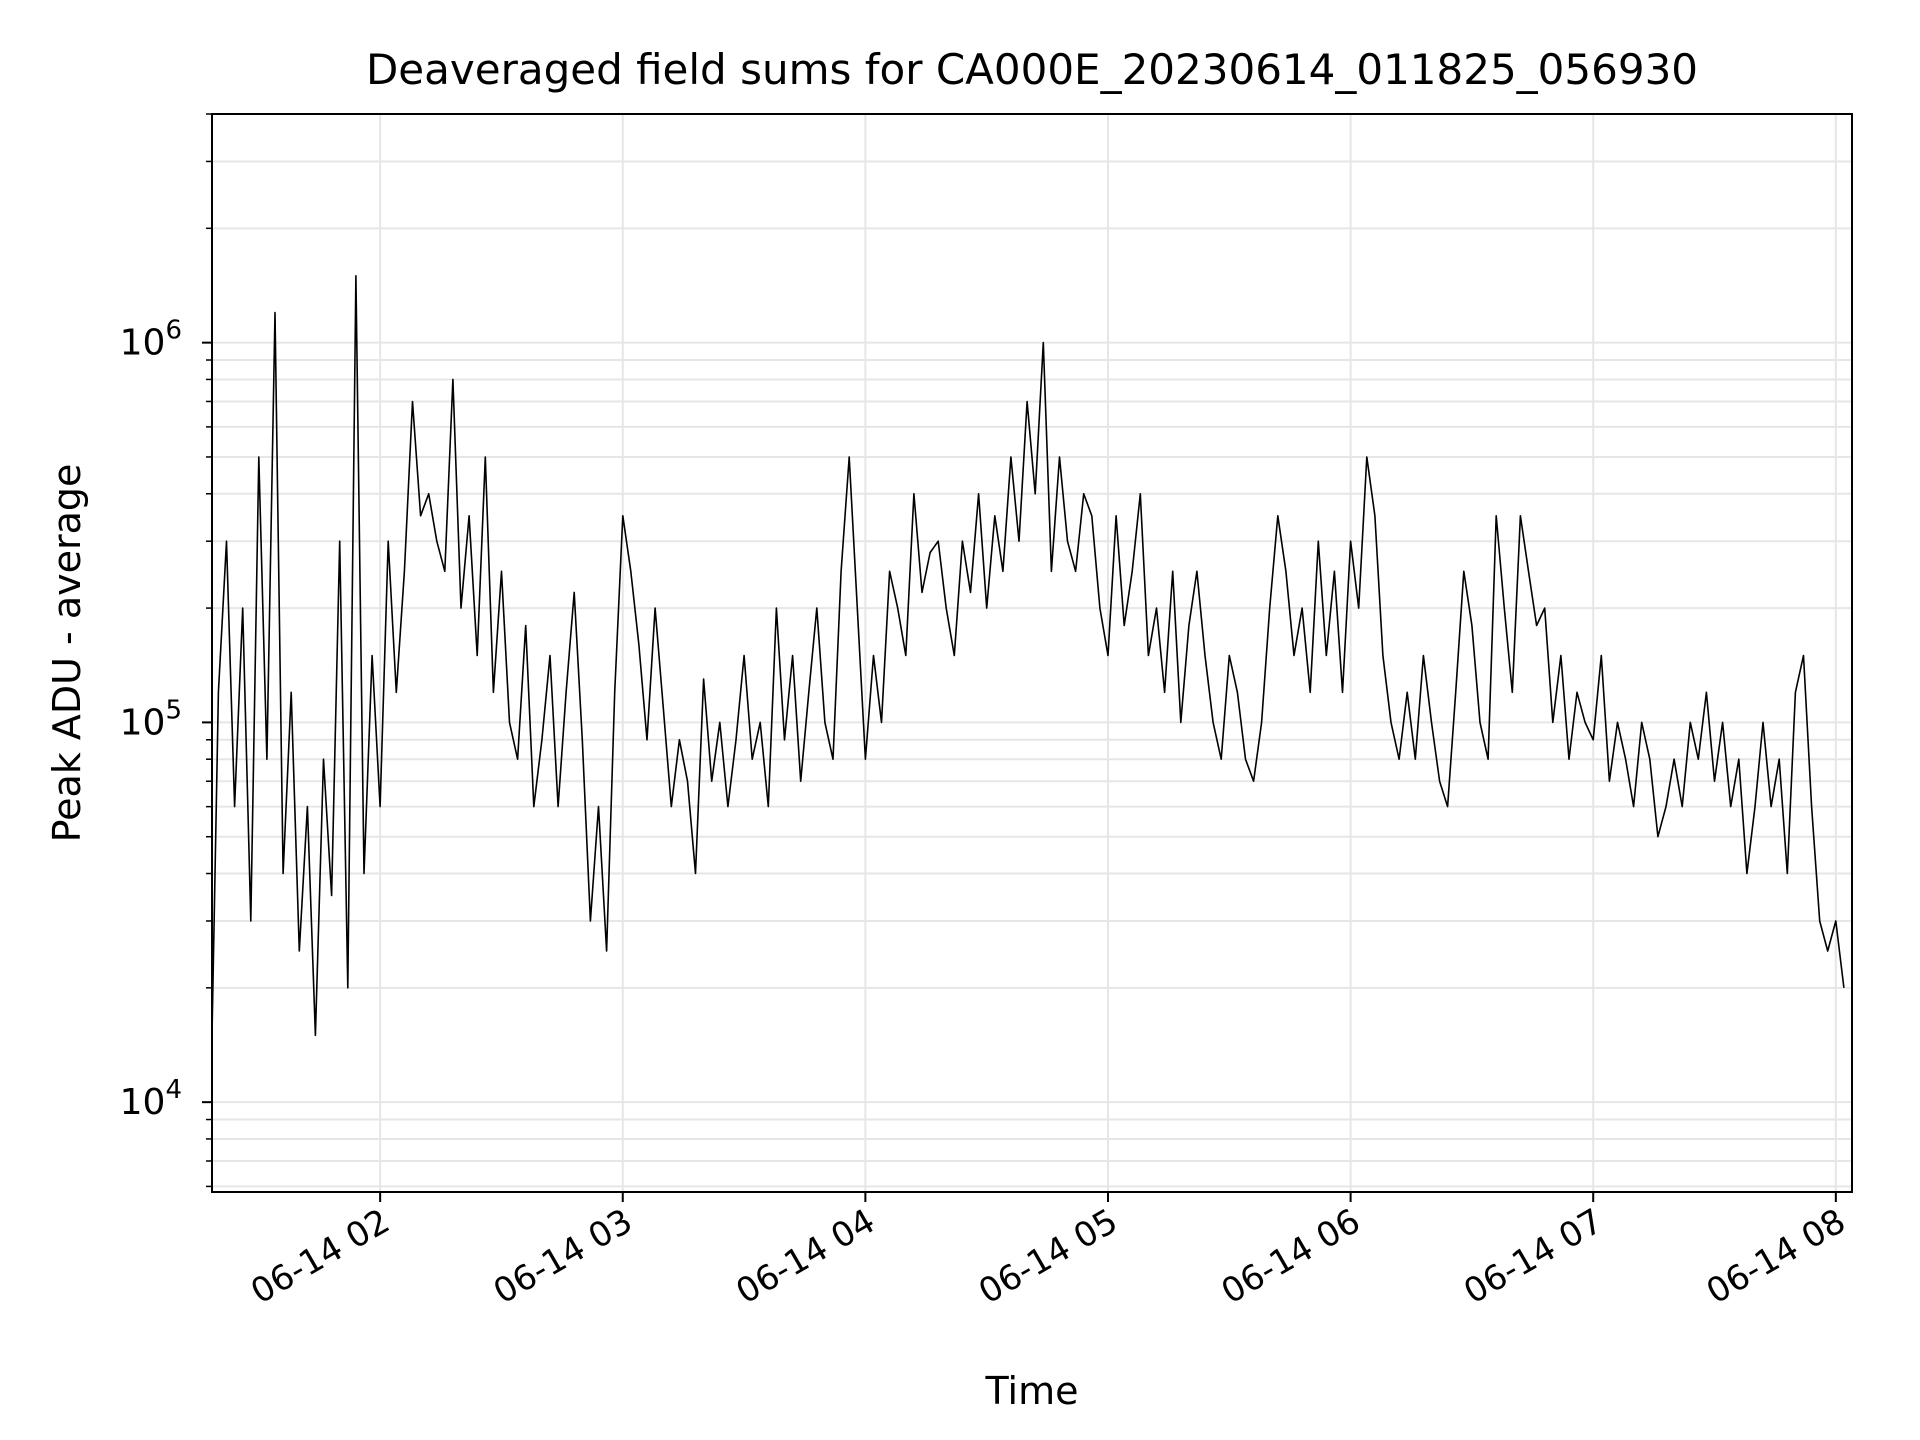  I want to click on y-tick-label: 10⁵, so click(151, 719).